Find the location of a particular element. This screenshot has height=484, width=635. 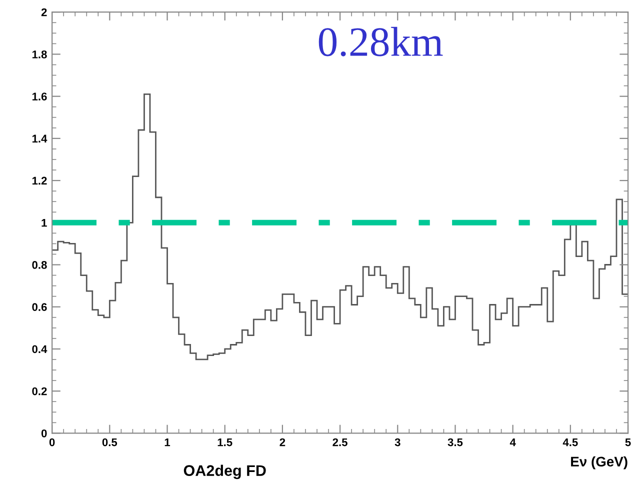

y-tick-label: 1.6 is located at coordinates (39, 96).